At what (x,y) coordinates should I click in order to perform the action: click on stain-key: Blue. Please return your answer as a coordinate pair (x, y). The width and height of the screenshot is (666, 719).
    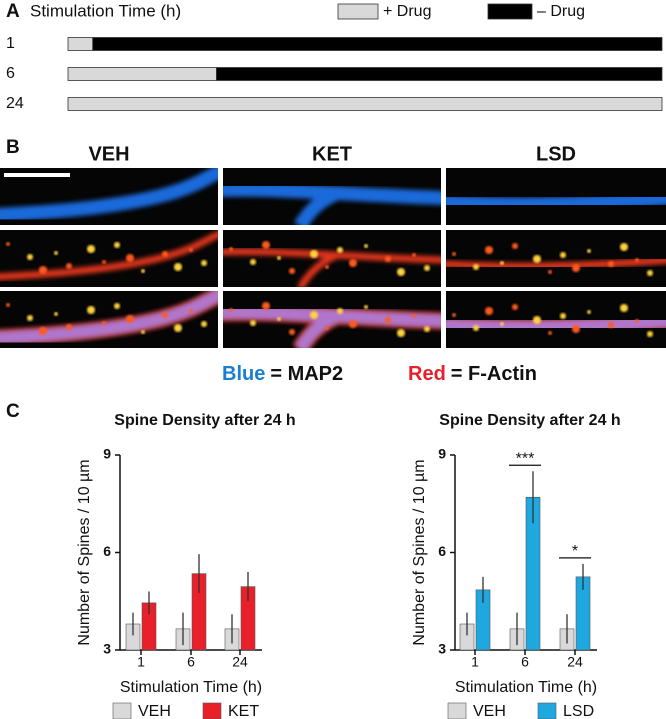
    Looking at the image, I should click on (243, 374).